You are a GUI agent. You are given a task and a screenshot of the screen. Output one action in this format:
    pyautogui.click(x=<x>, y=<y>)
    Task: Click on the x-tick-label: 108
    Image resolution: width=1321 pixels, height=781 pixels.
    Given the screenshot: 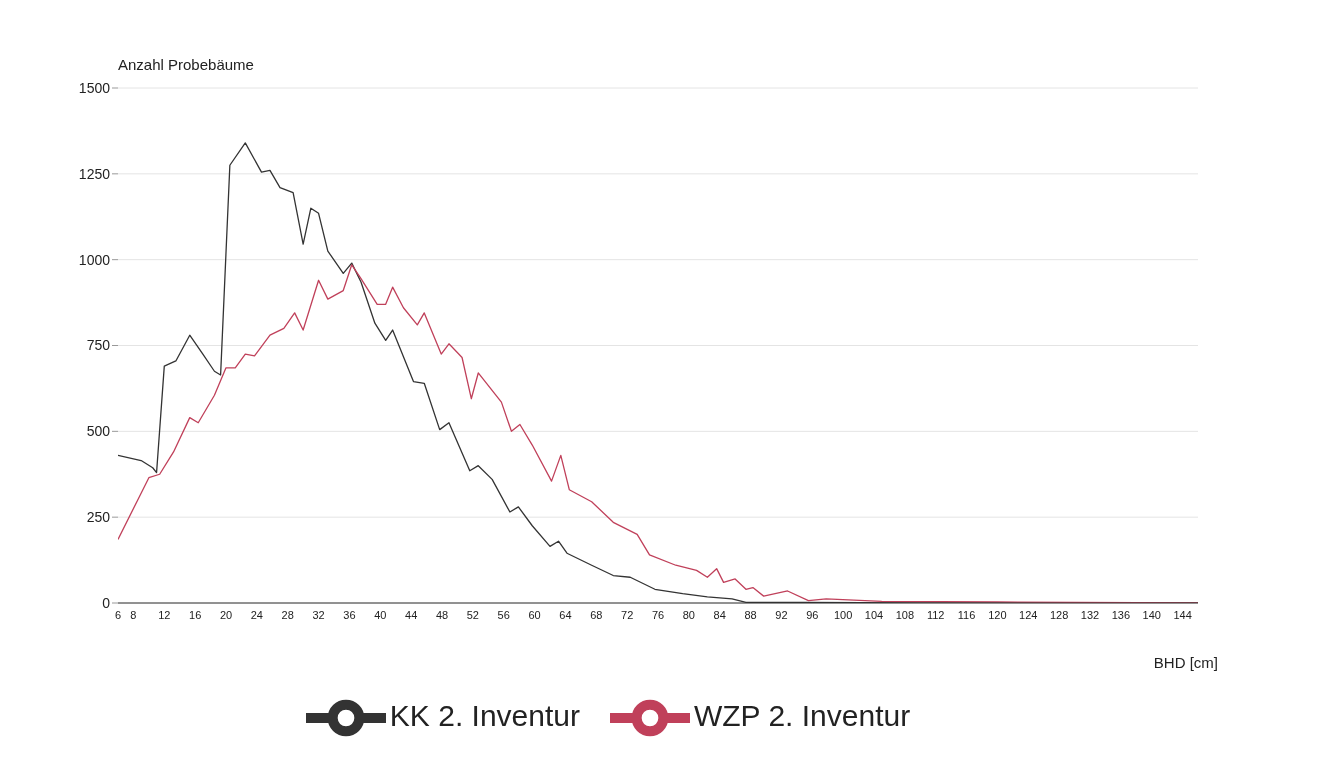 What is the action you would take?
    pyautogui.click(x=905, y=614)
    